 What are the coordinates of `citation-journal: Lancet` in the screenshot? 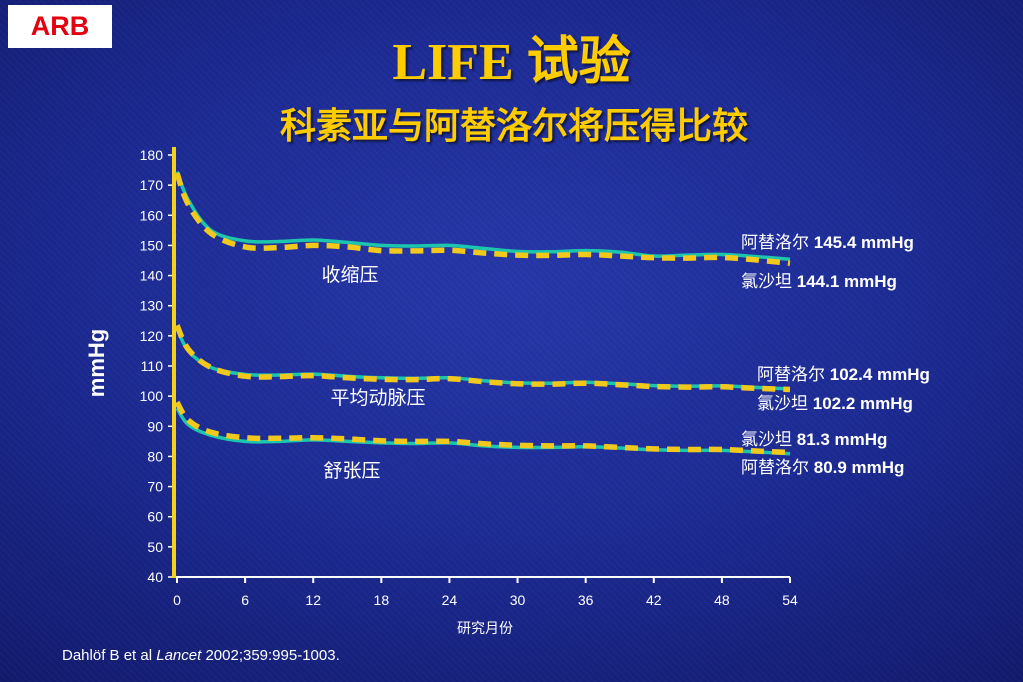 It's located at (179, 655).